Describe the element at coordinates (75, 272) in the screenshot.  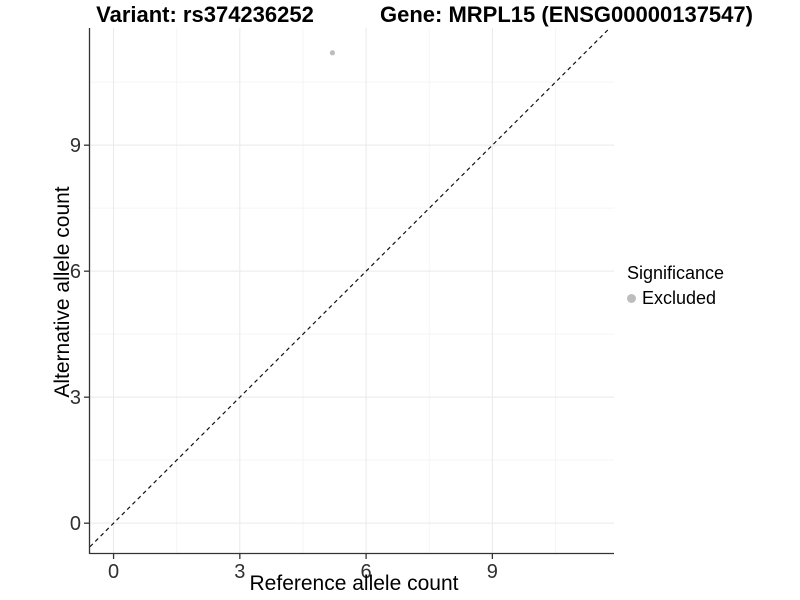
I see `y-tick-label: 6` at that location.